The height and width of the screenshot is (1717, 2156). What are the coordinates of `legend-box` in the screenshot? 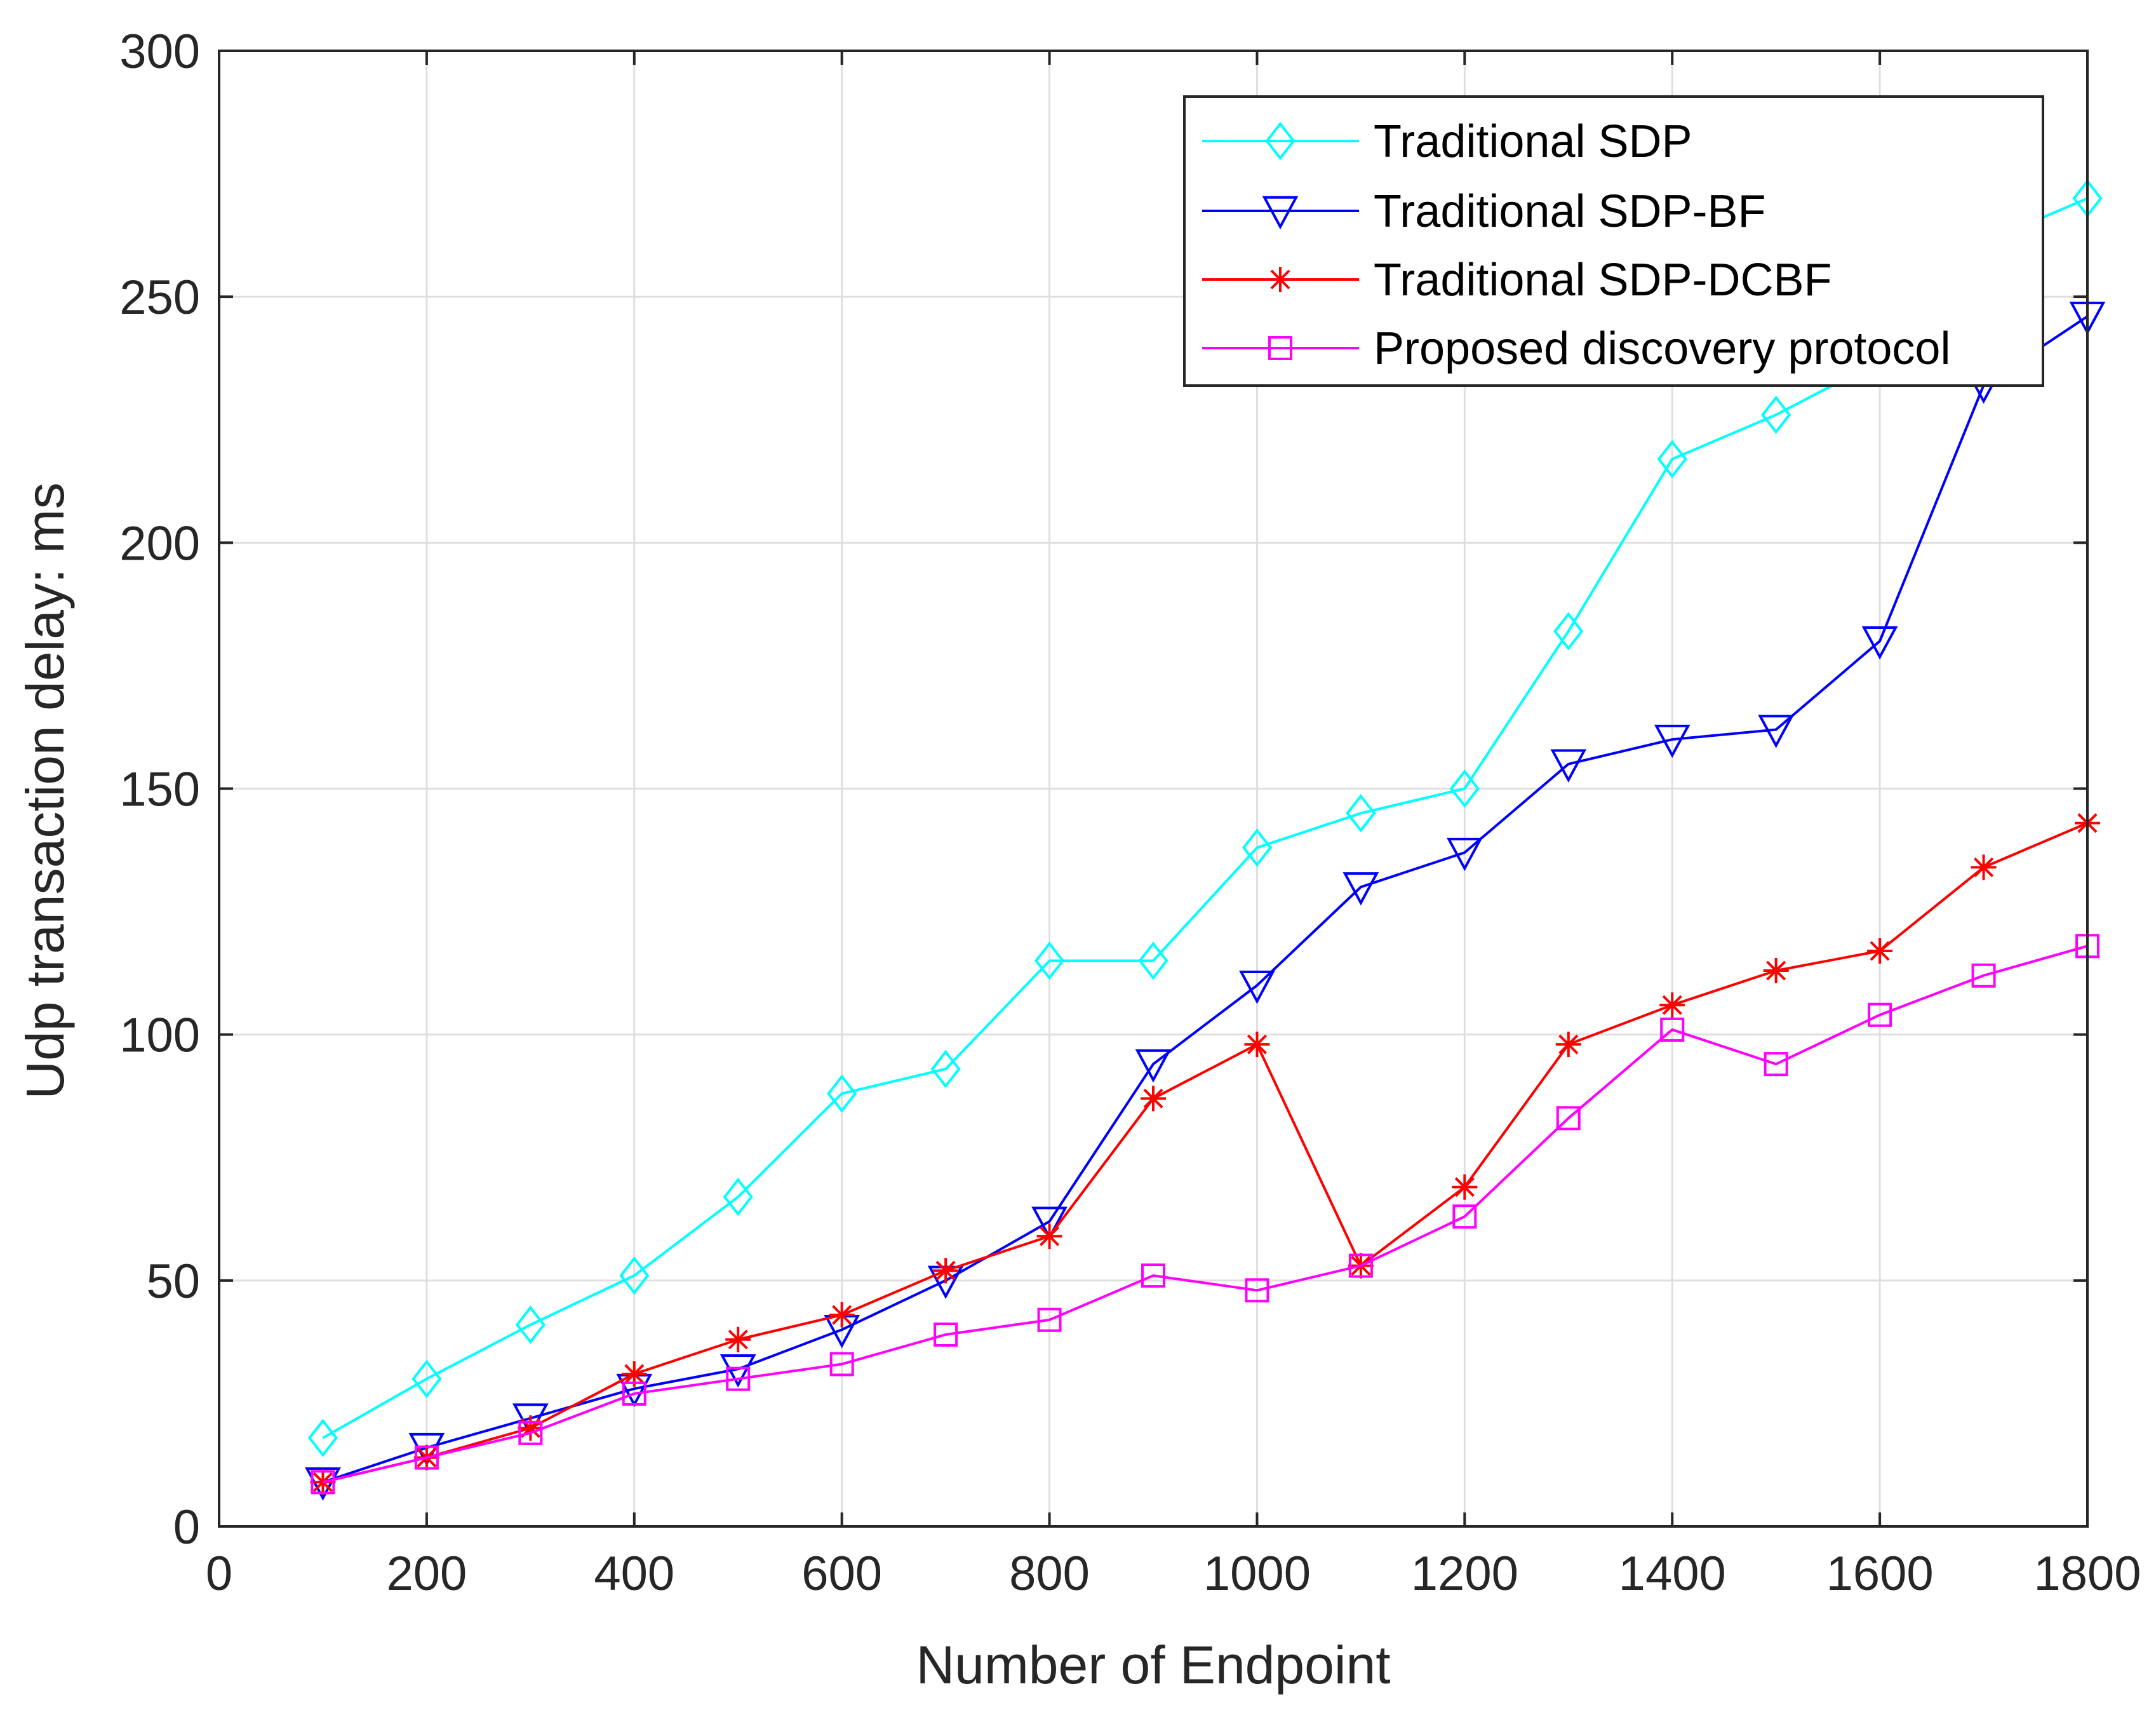 It's located at (1613, 241).